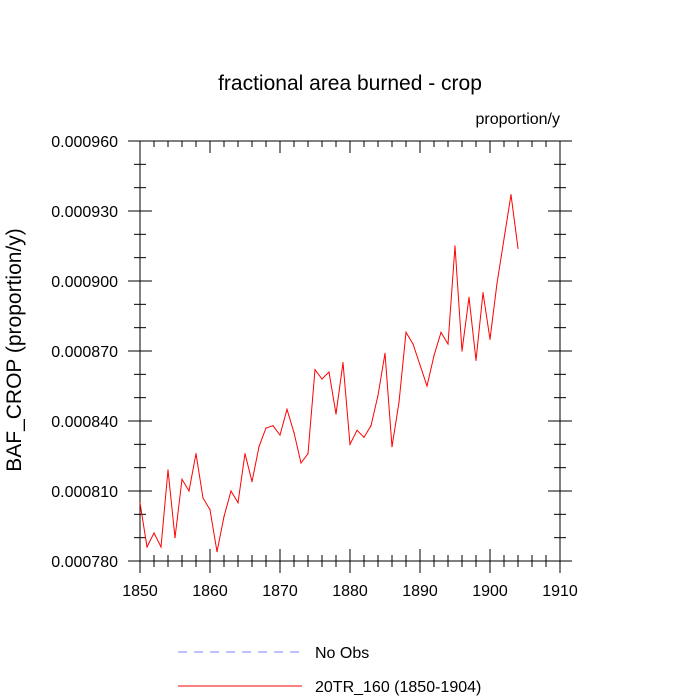 The height and width of the screenshot is (700, 700). Describe the element at coordinates (280, 591) in the screenshot. I see `x-tick-label: 1870` at that location.